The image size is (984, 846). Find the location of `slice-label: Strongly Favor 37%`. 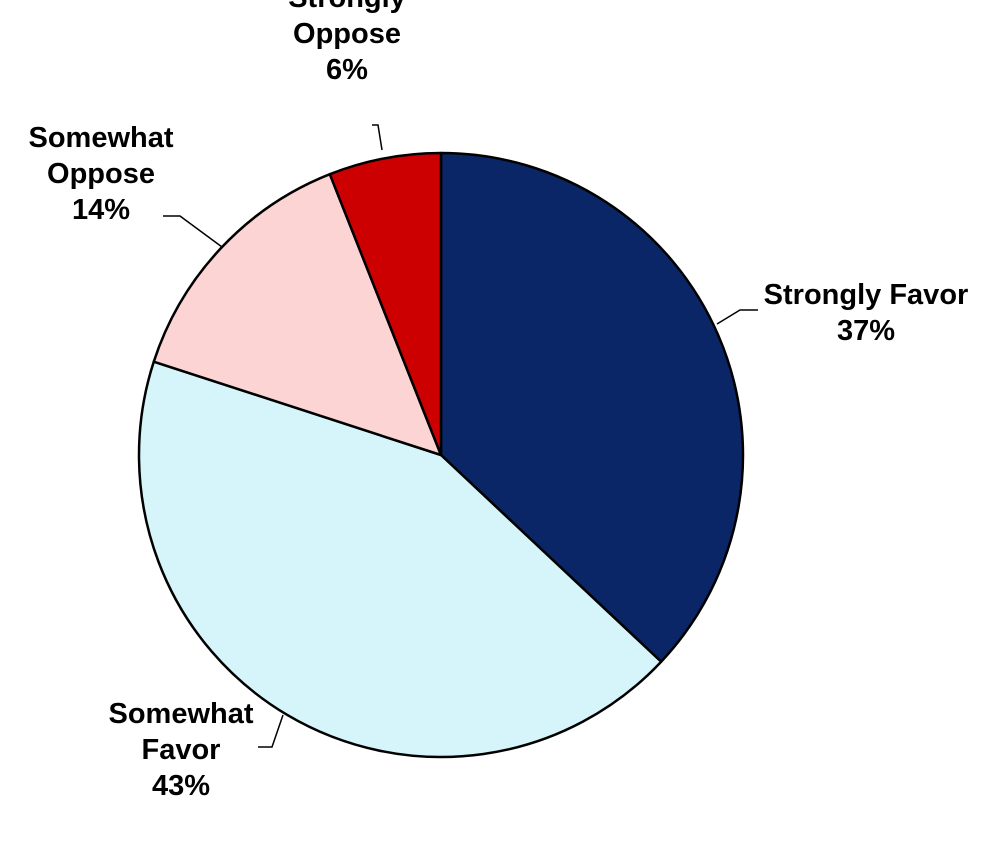

slice-label: Strongly Favor 37% is located at coordinates (866, 313).